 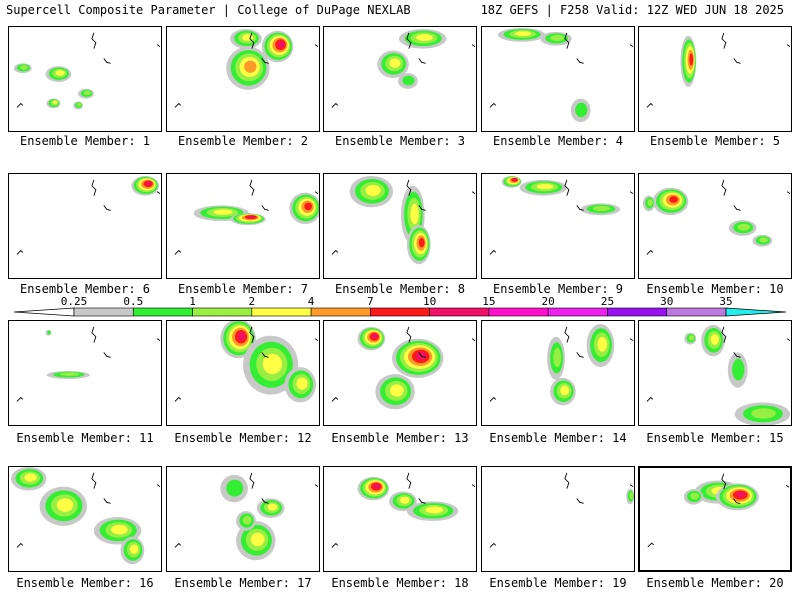 What do you see at coordinates (400, 289) in the screenshot?
I see `ensemble-member-label: Ensemble Member: 8` at bounding box center [400, 289].